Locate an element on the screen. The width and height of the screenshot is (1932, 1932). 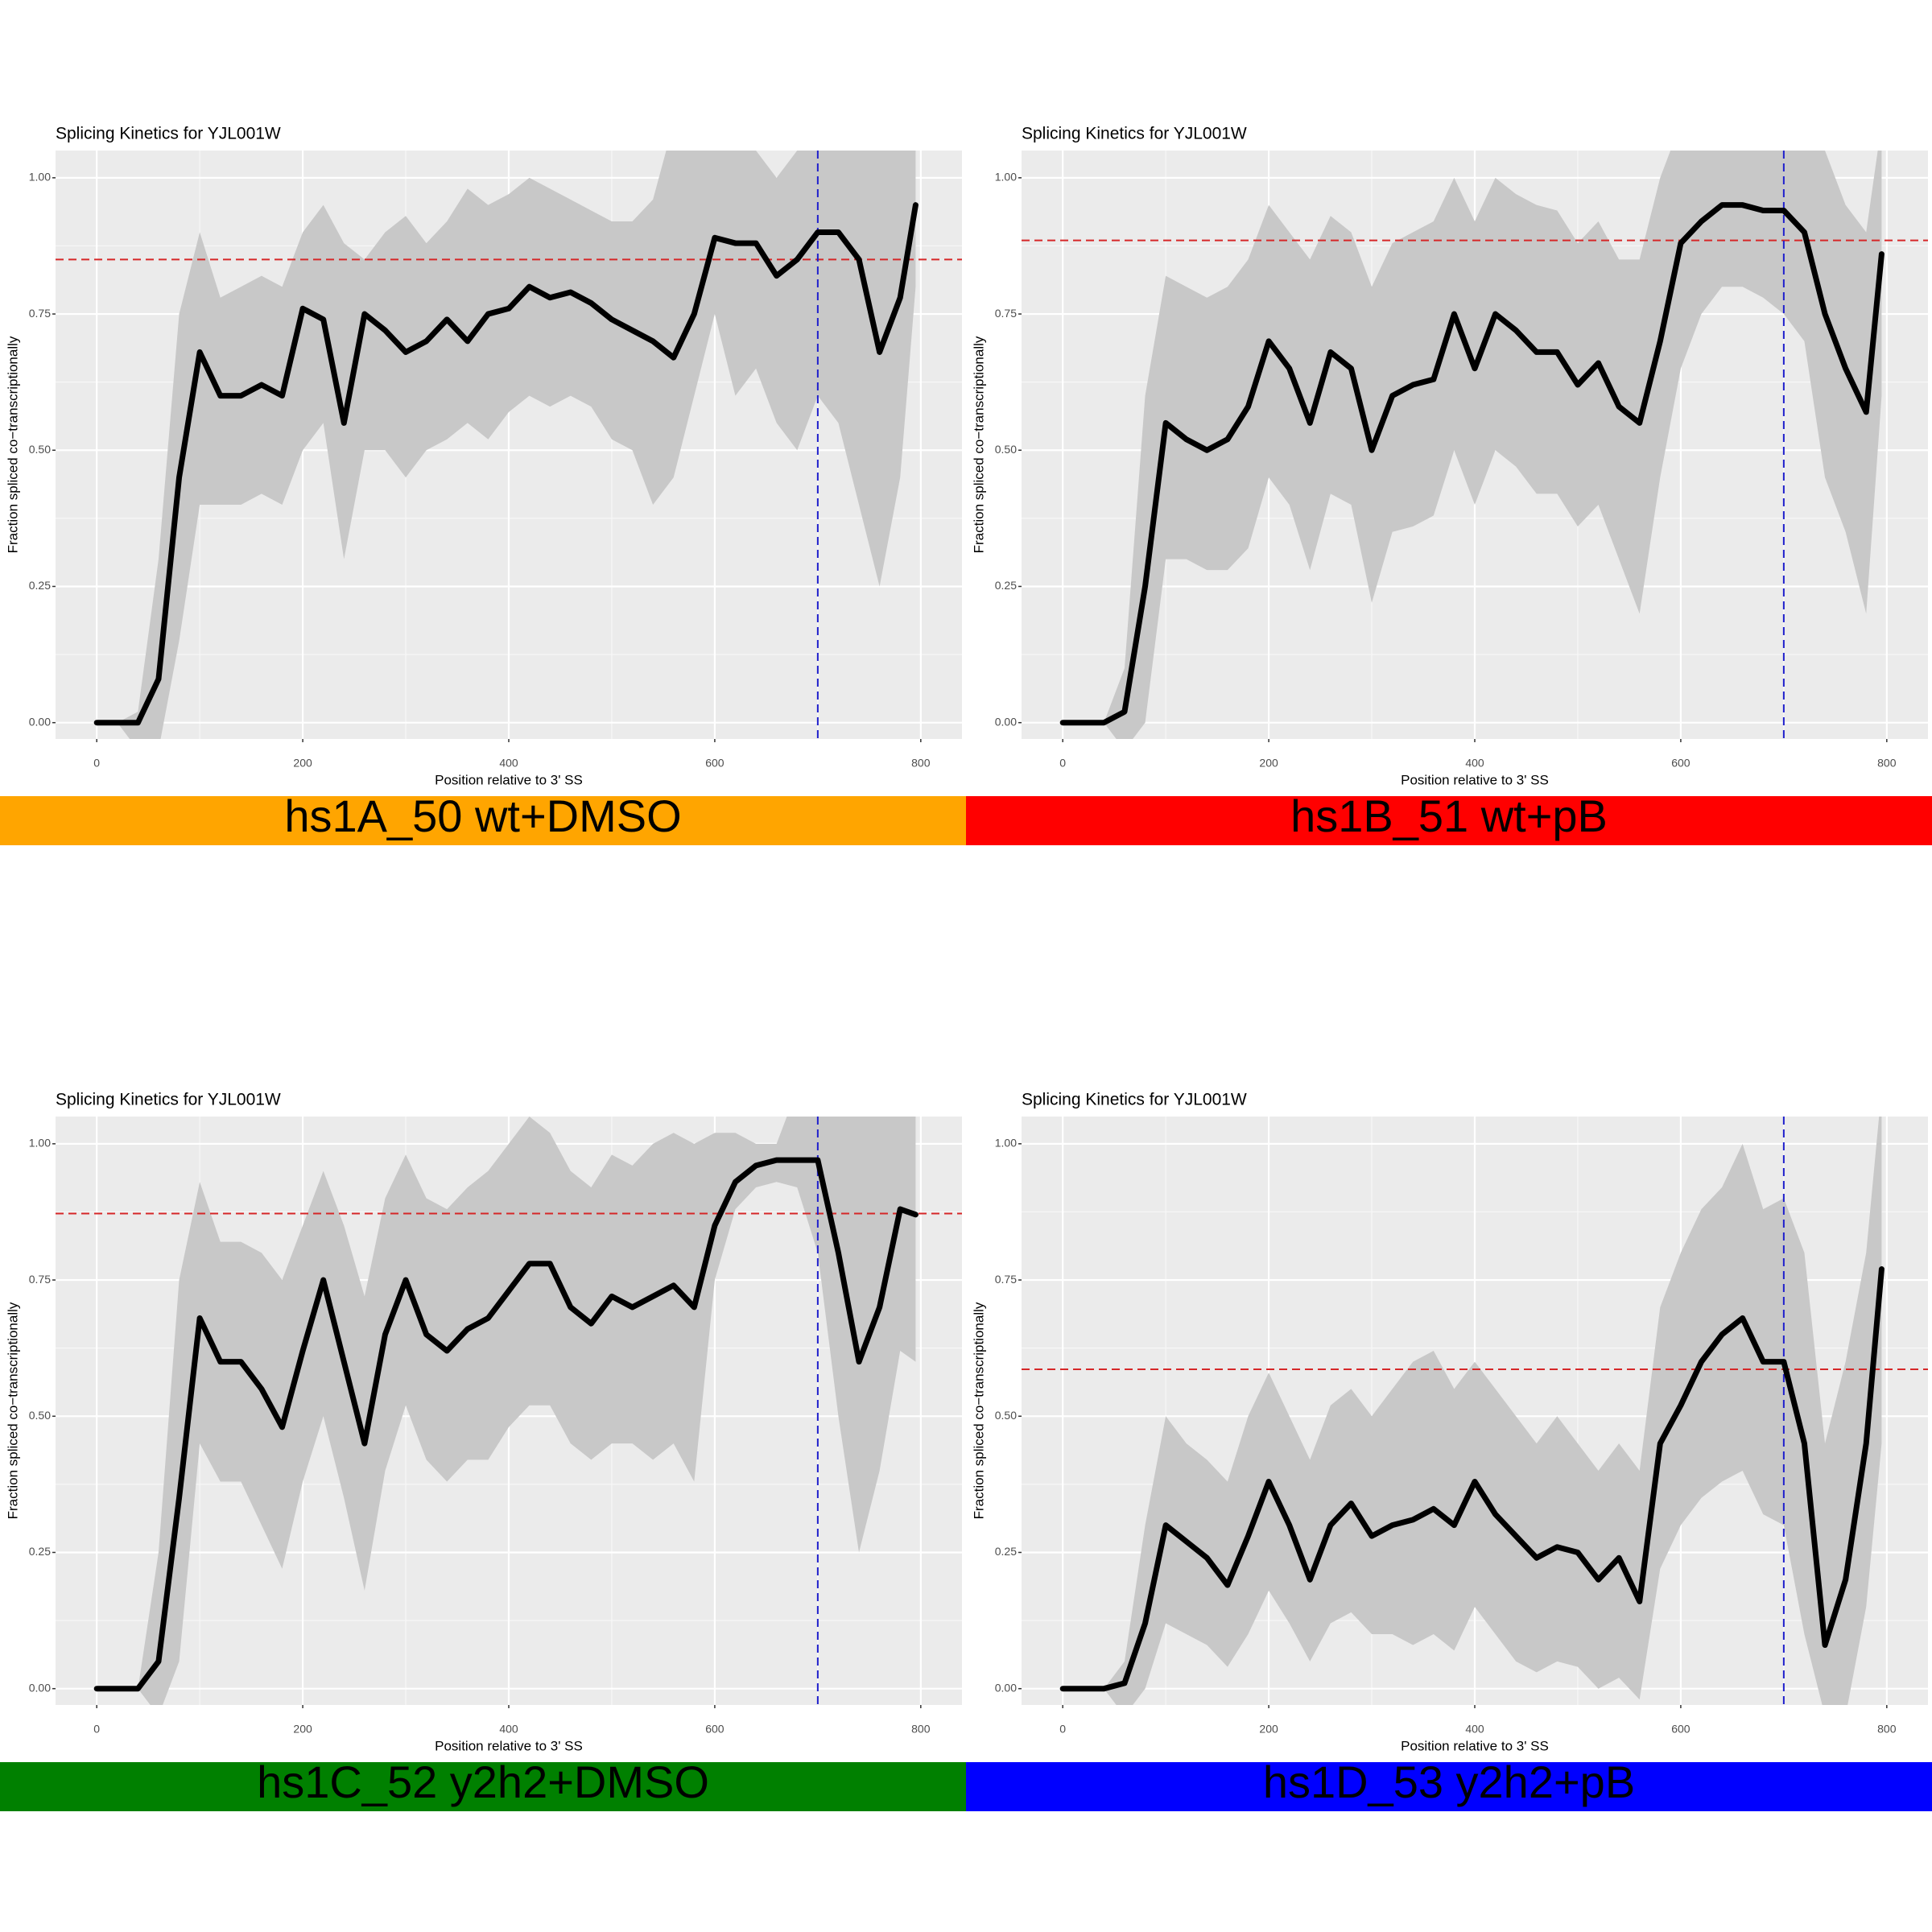
panel-label: hs1C_52 y2h2+DMSO is located at coordinates (483, 1782).